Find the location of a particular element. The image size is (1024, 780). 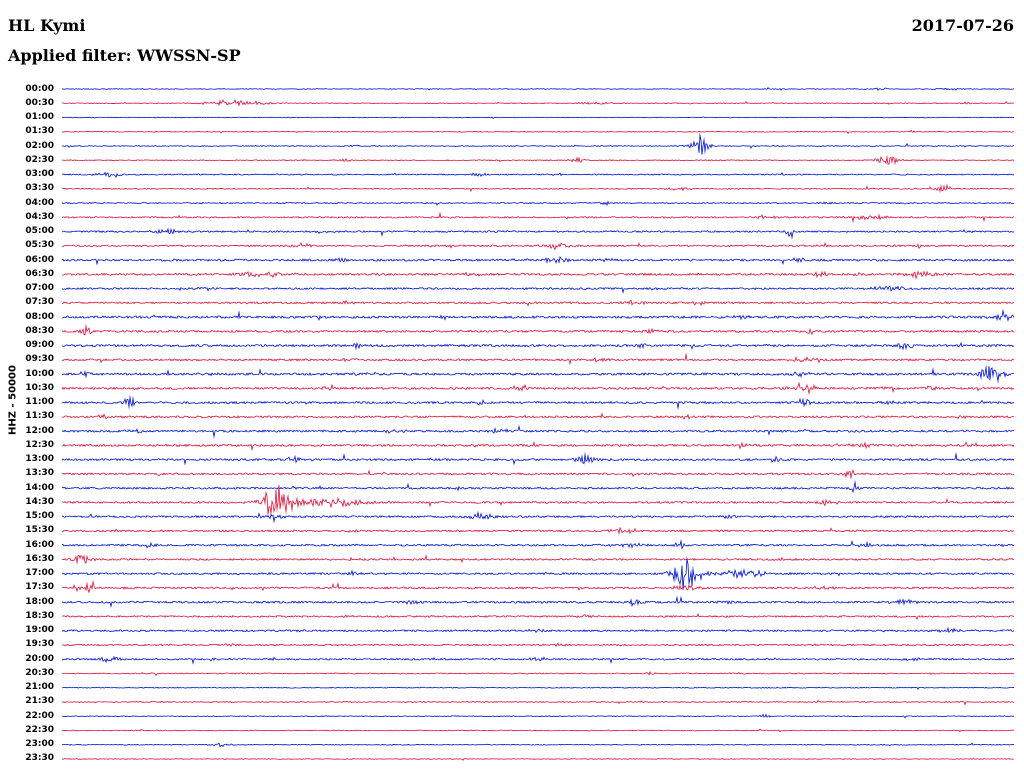

time-label: 12:00 is located at coordinates (39, 430).